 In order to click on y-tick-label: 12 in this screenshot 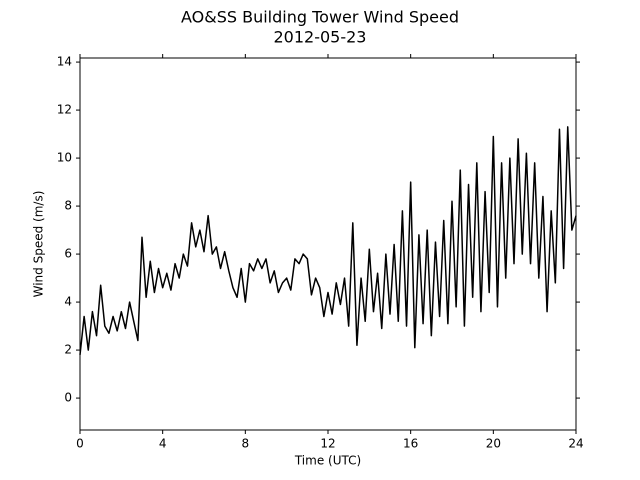, I will do `click(64, 110)`.